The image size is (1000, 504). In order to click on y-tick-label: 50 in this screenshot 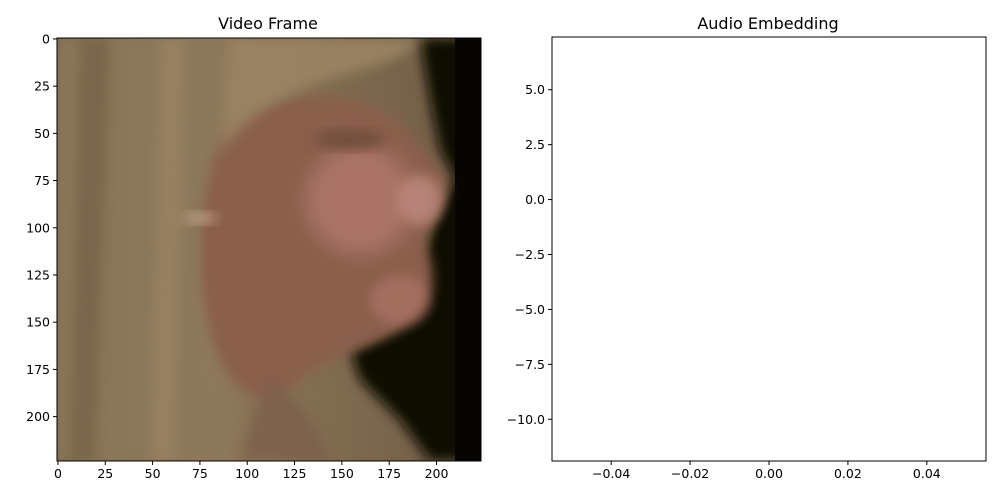, I will do `click(42, 133)`.